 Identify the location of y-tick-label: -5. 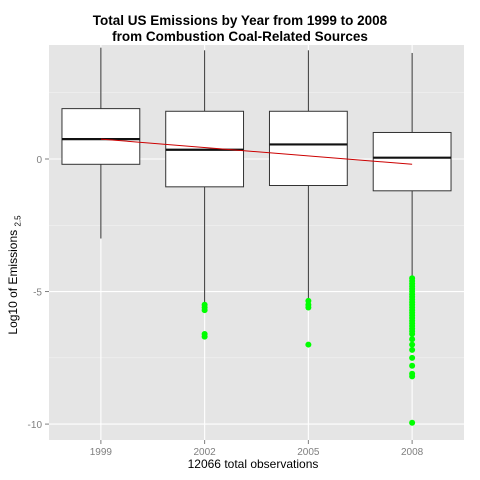
(37, 293).